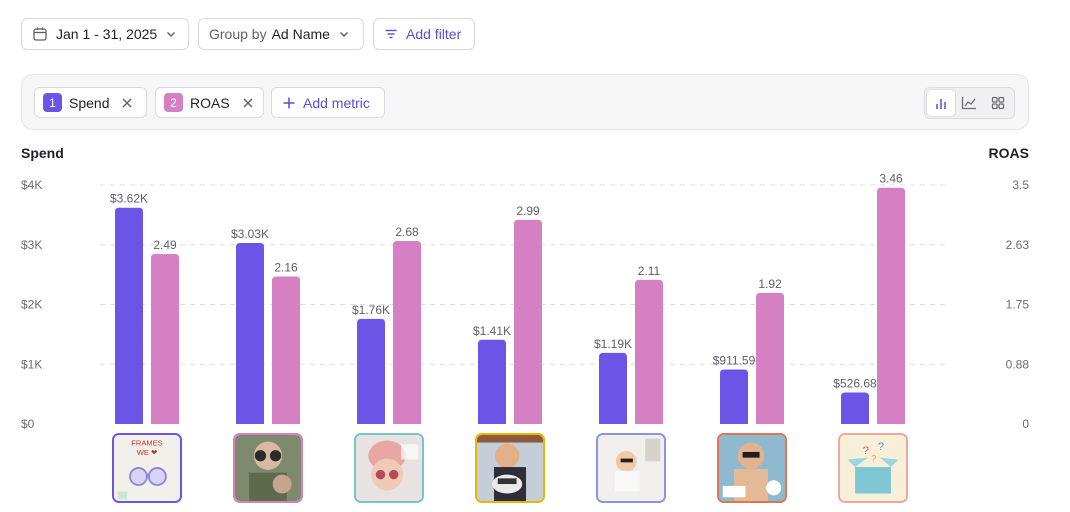 This screenshot has width=1070, height=512. What do you see at coordinates (238, 34) in the screenshot?
I see `group-by-prefix: Group by` at bounding box center [238, 34].